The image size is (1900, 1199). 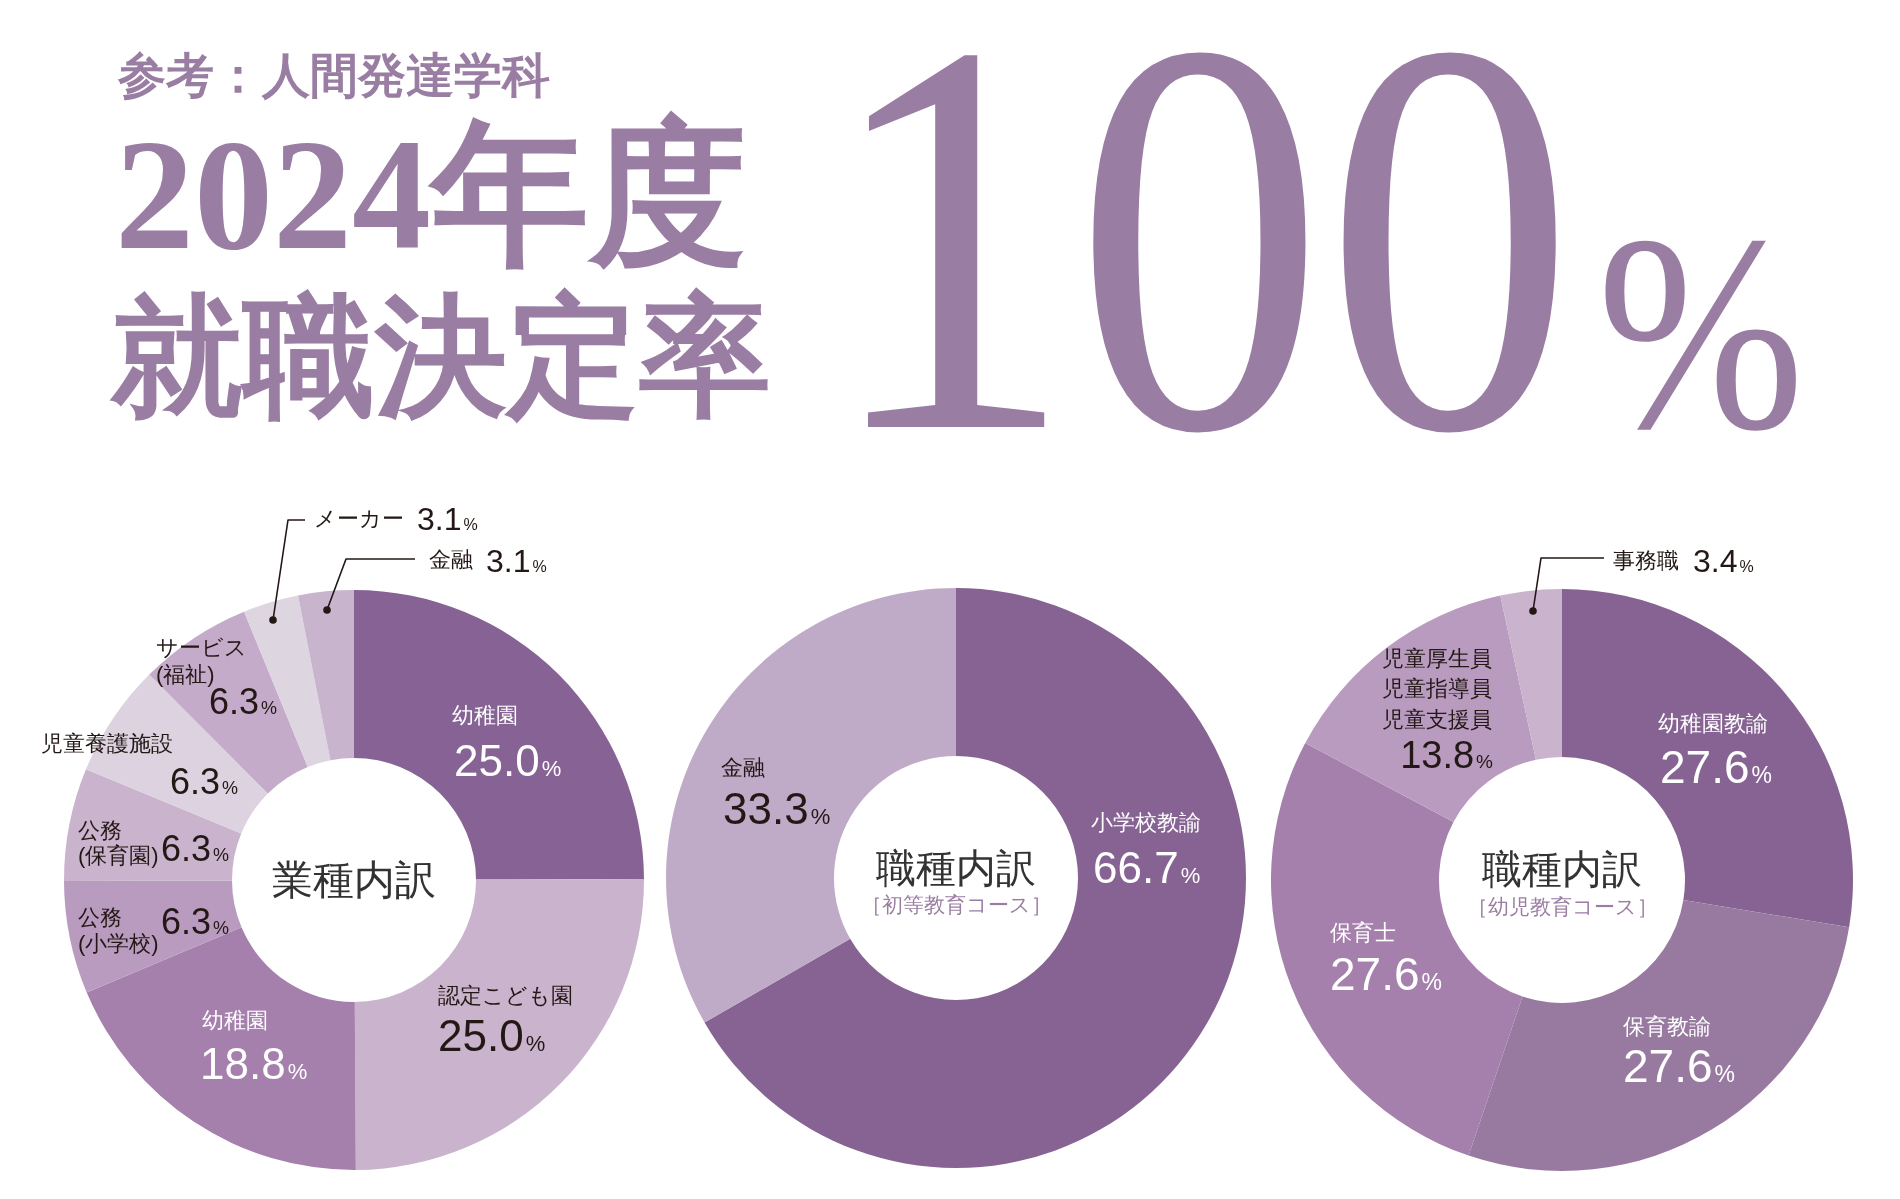 I want to click on slice-label: 児童養護施設, so click(x=107, y=743).